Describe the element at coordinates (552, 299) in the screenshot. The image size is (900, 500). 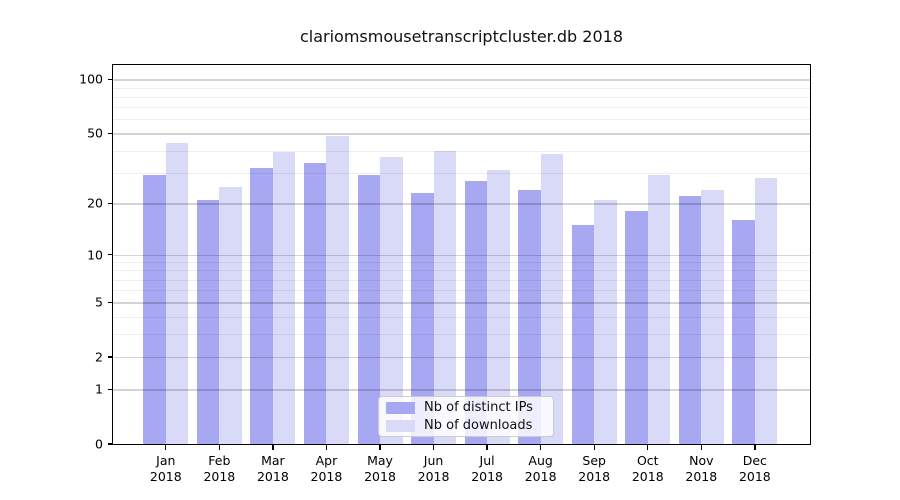
I see `bar-downloads-aug-2018` at that location.